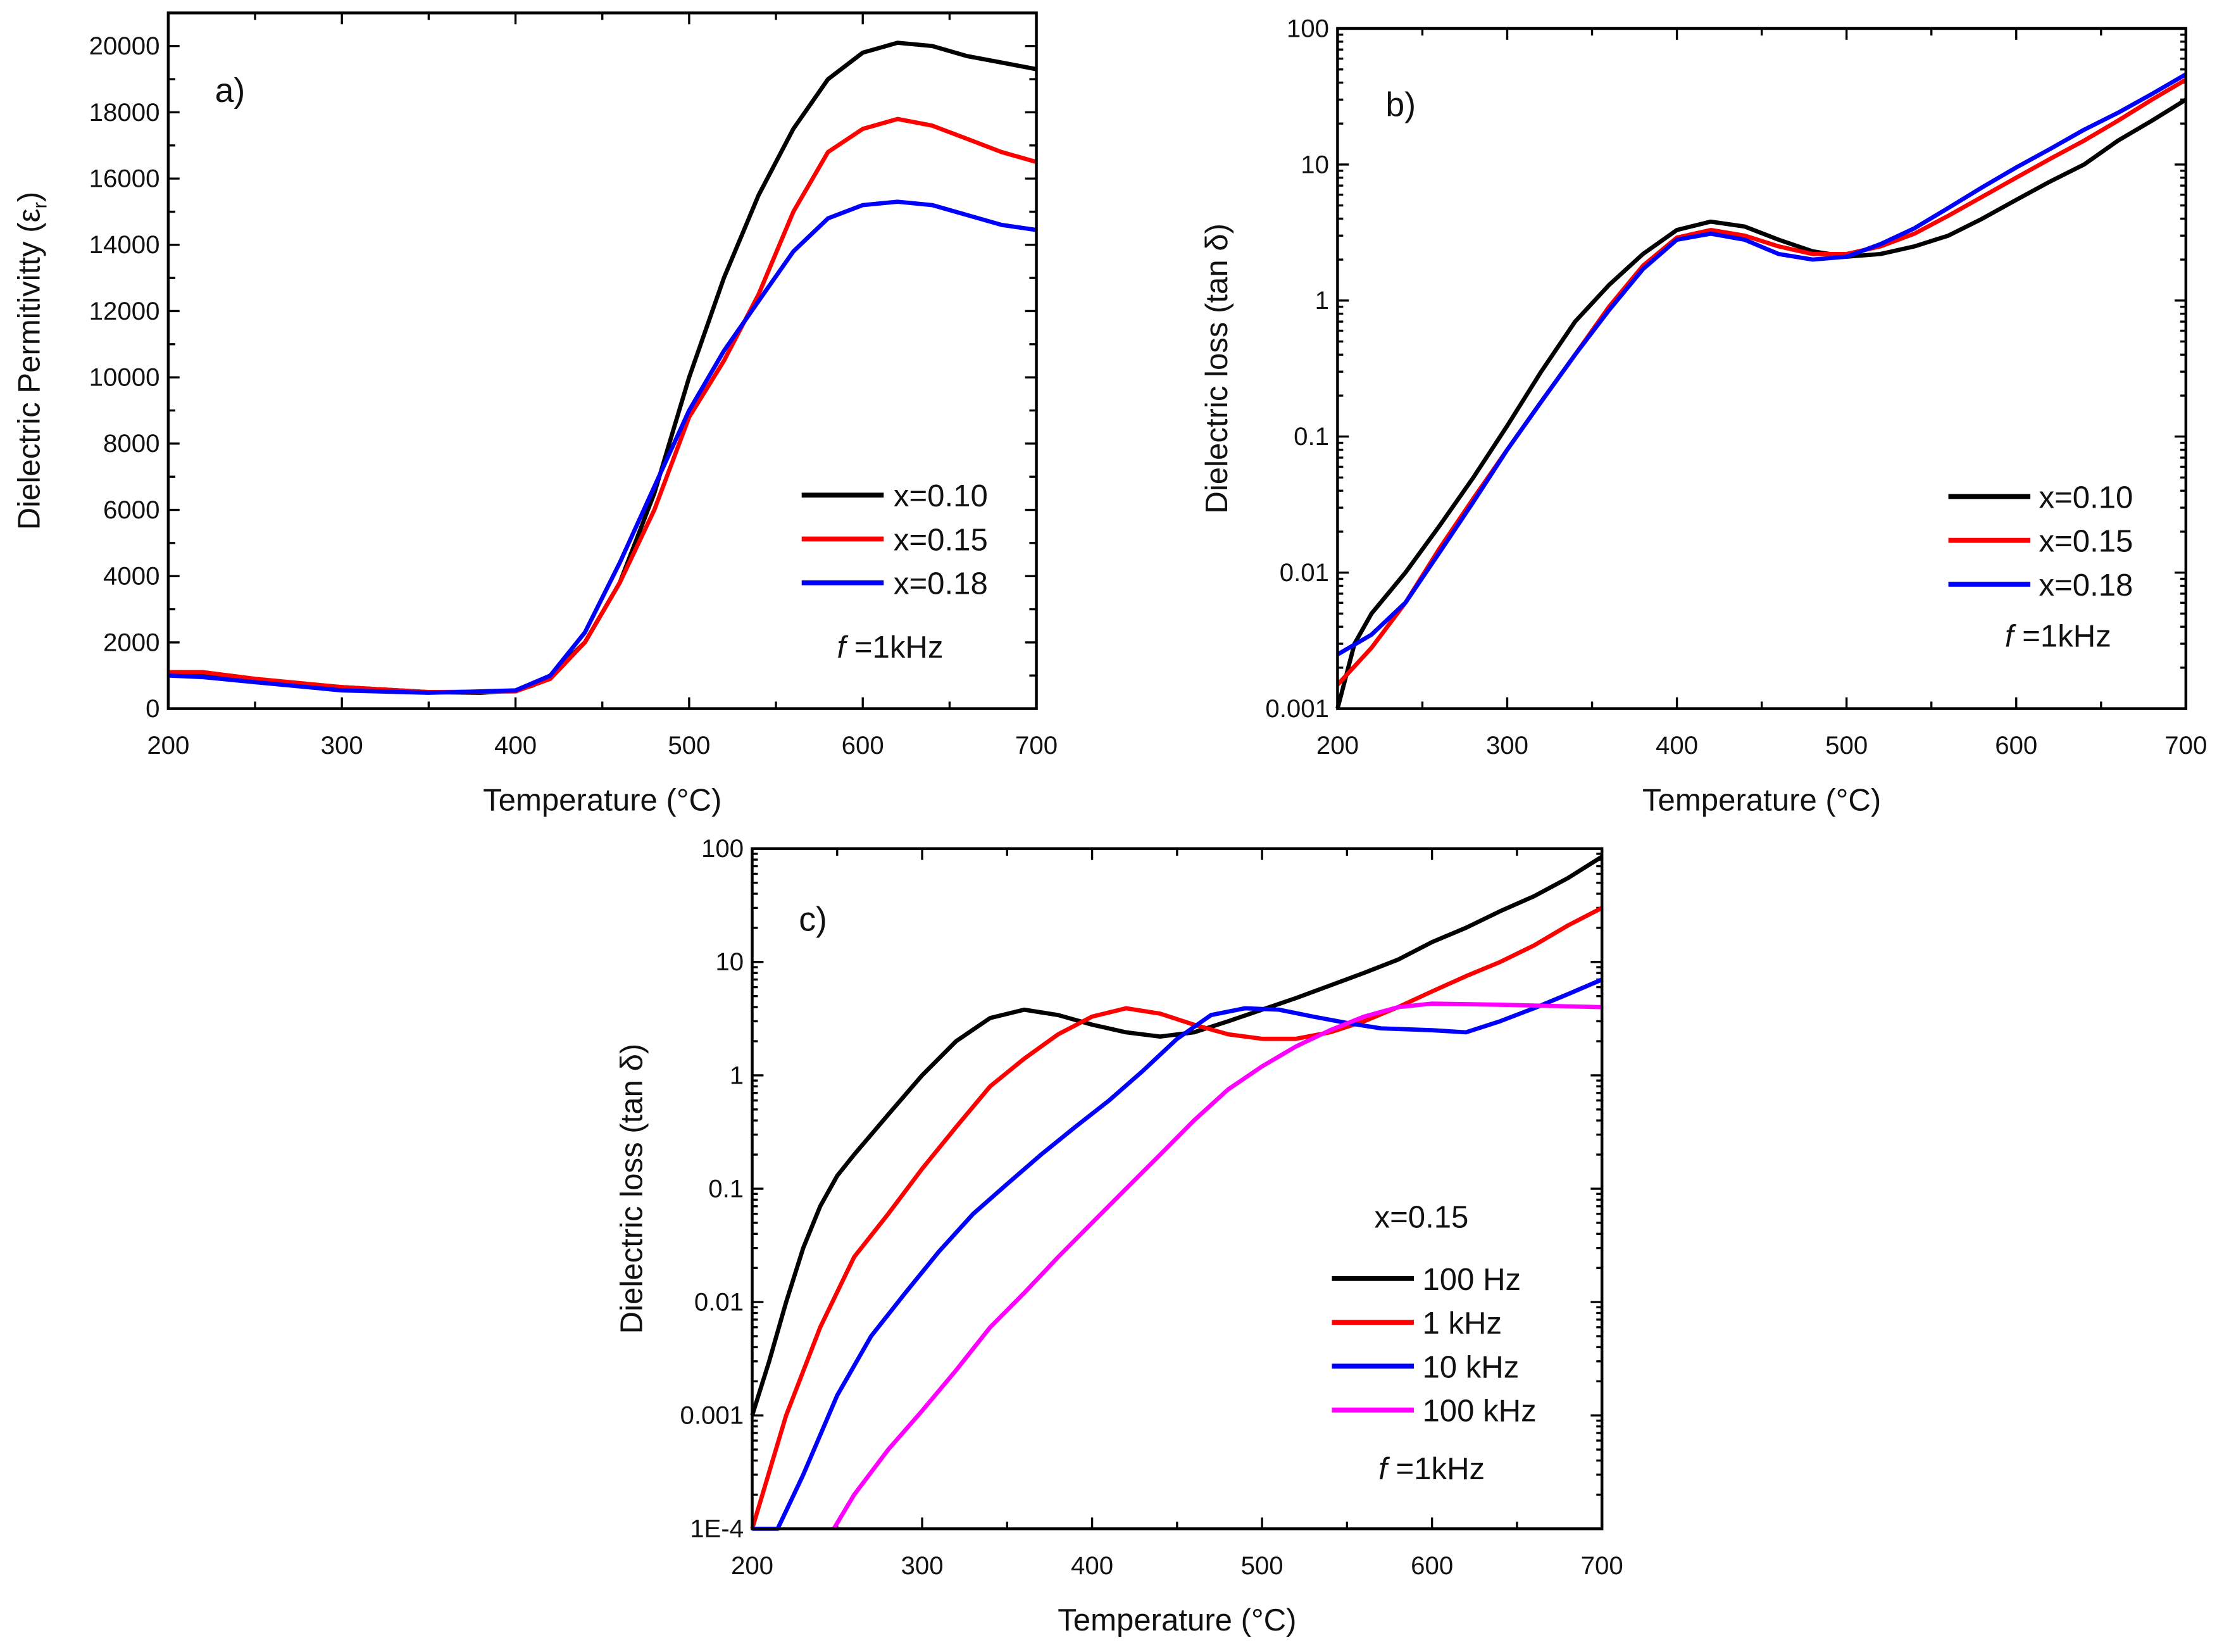 This screenshot has height=1652, width=2217. I want to click on y-tick-label: 0, so click(152, 708).